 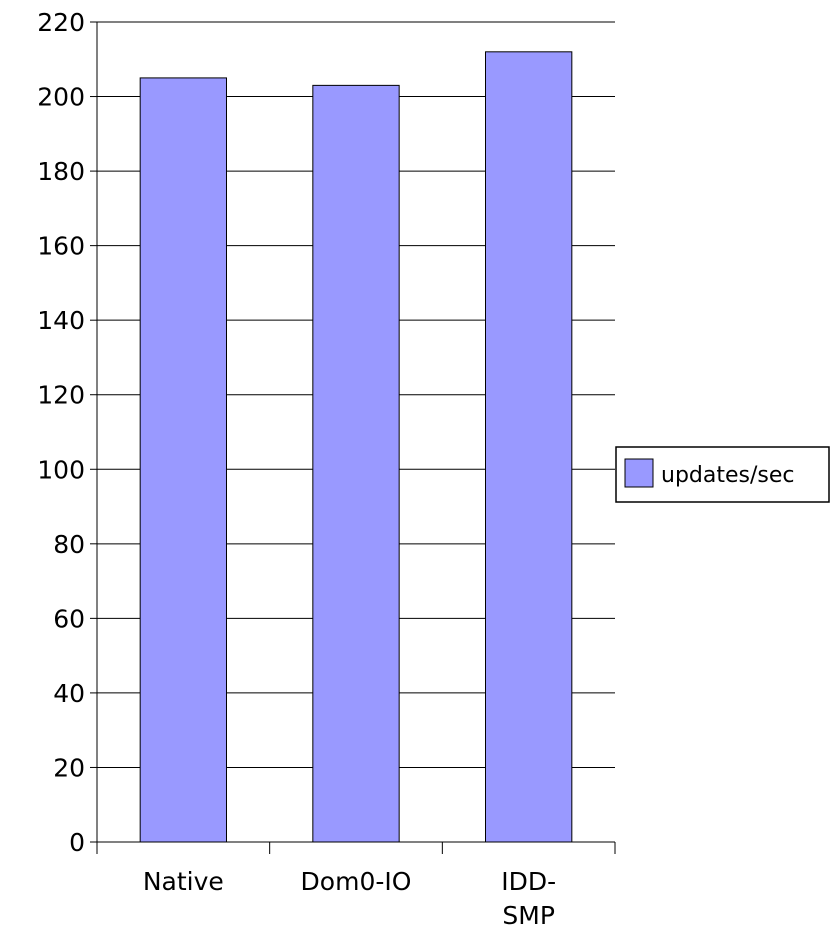 What do you see at coordinates (61, 171) in the screenshot?
I see `y-tick-label: 180` at bounding box center [61, 171].